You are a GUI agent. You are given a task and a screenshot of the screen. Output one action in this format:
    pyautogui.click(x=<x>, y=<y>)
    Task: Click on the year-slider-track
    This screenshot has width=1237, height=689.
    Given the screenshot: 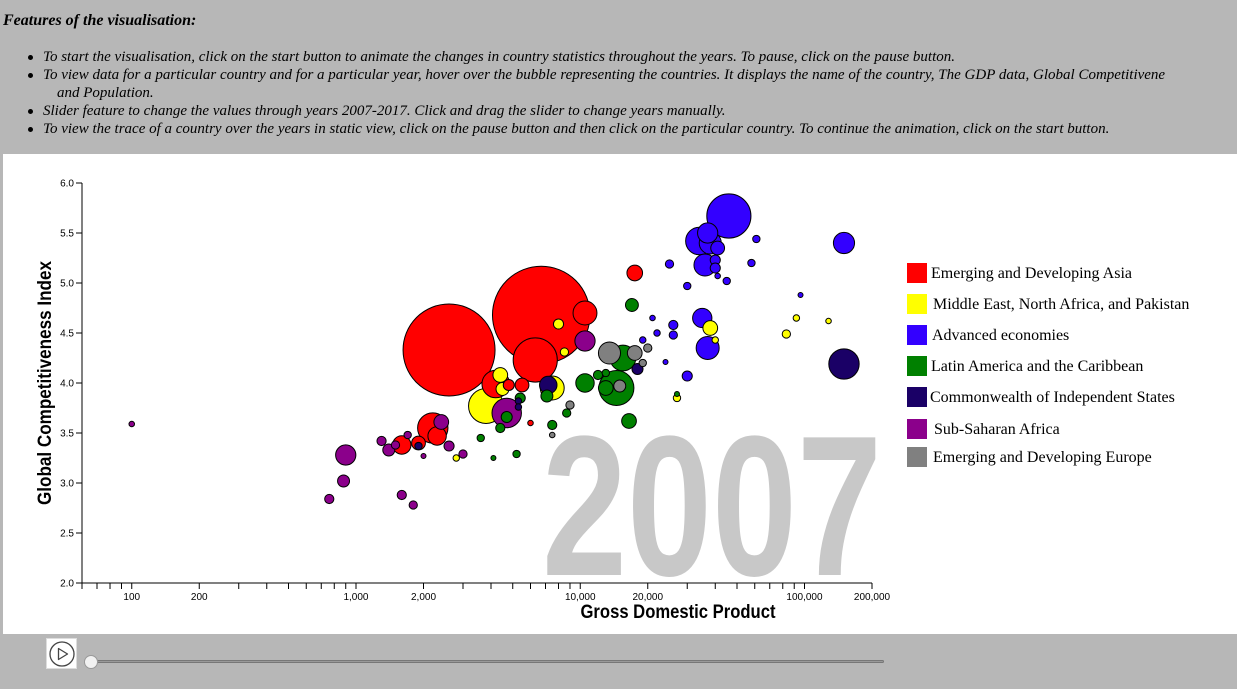 What is the action you would take?
    pyautogui.click(x=487, y=661)
    